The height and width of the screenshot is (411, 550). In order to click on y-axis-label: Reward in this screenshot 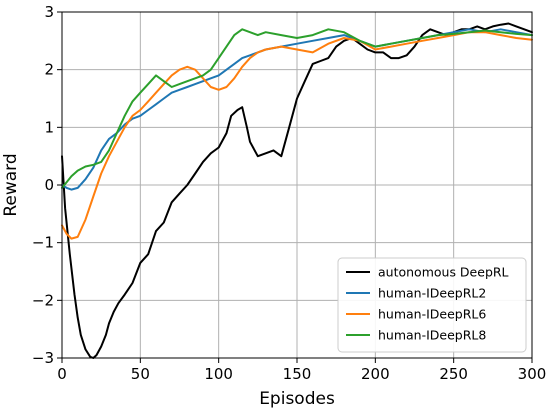, I will do `click(11, 184)`.